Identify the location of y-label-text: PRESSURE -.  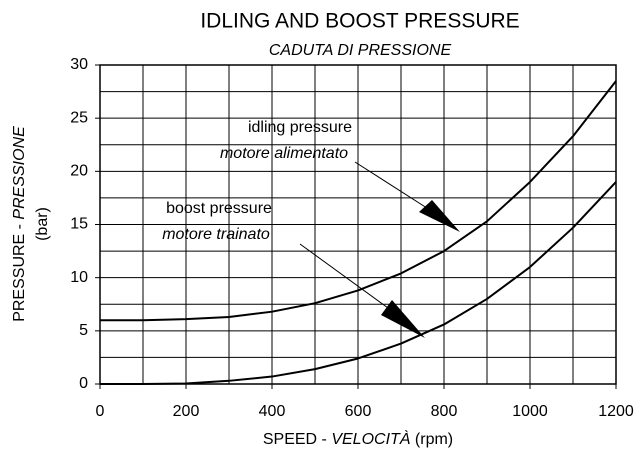
(19, 273).